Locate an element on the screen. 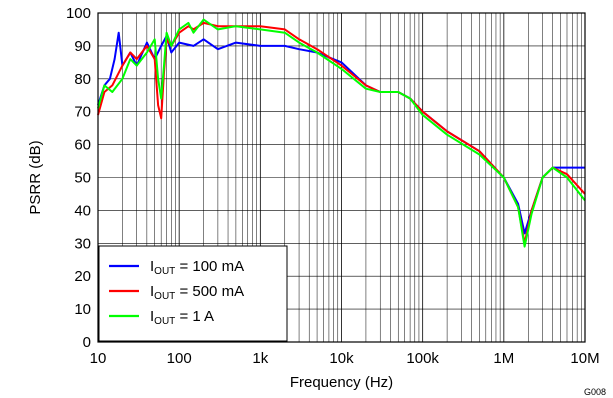  y-tick-label: 90 is located at coordinates (82, 46).